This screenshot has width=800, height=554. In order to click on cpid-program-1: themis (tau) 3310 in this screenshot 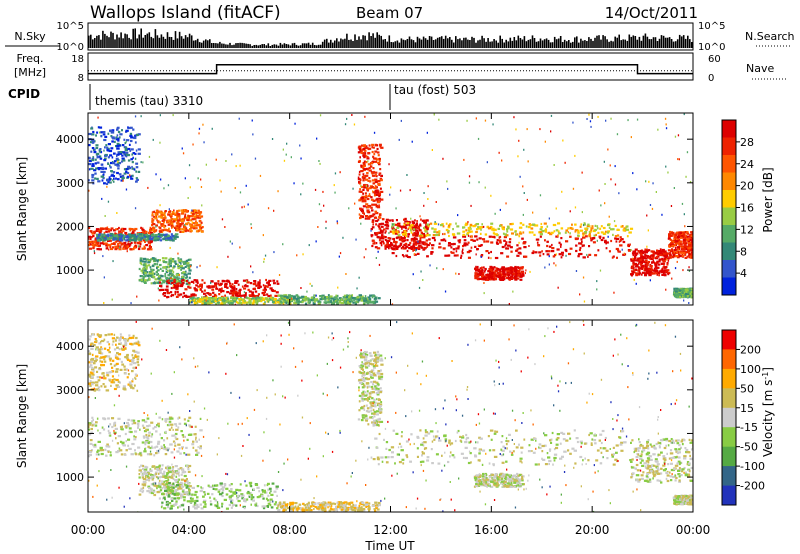, I will do `click(149, 101)`.